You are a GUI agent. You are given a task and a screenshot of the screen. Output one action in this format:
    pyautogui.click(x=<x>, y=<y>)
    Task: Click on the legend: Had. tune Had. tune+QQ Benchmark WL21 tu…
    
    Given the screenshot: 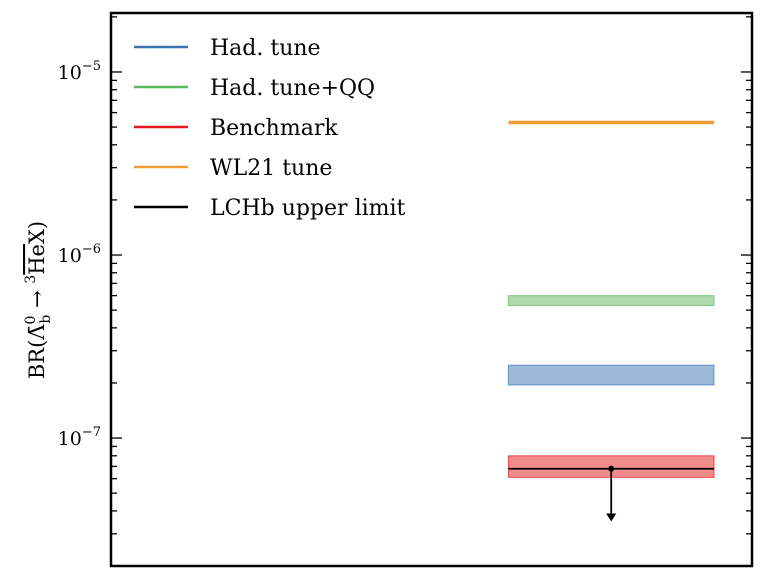 What is the action you would take?
    pyautogui.click(x=270, y=128)
    